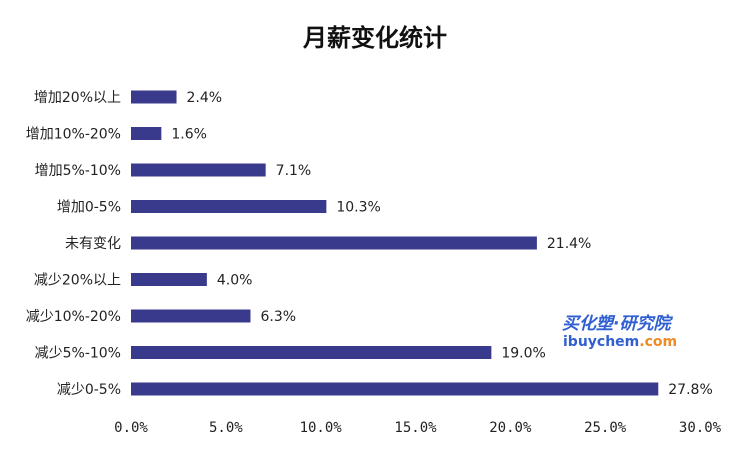 The image size is (750, 450). Describe the element at coordinates (278, 317) in the screenshot. I see `value-label: 6.3%` at that location.